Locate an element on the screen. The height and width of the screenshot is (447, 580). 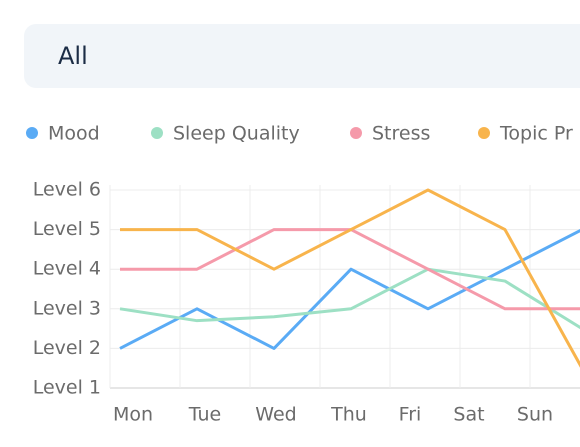
filter-dropdown is located at coordinates (302, 56).